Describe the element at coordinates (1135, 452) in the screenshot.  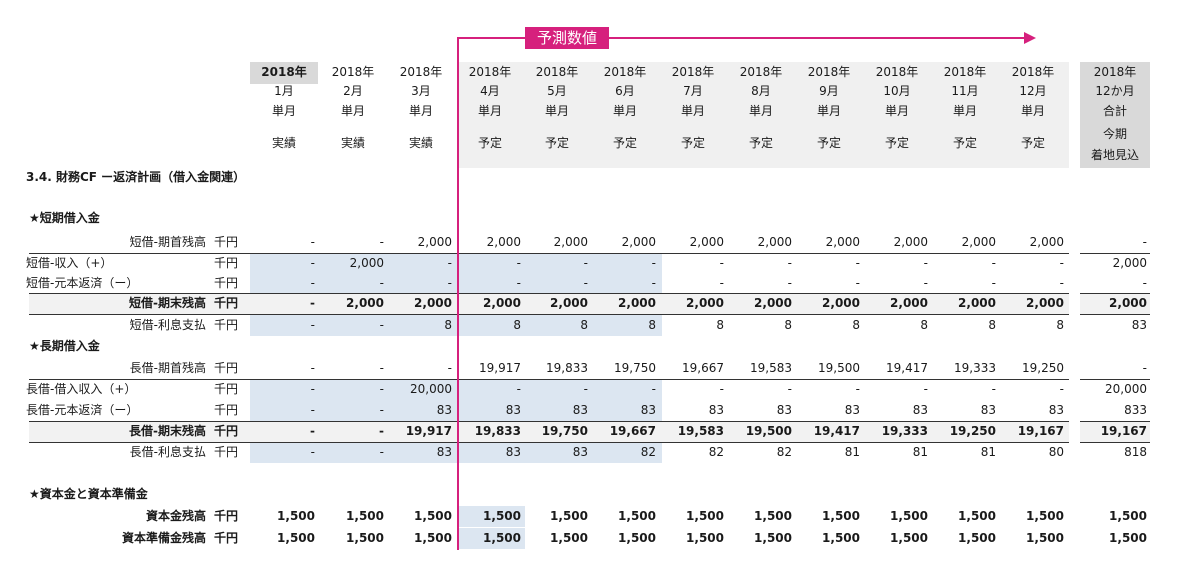
I see `total-cell: 818` at that location.